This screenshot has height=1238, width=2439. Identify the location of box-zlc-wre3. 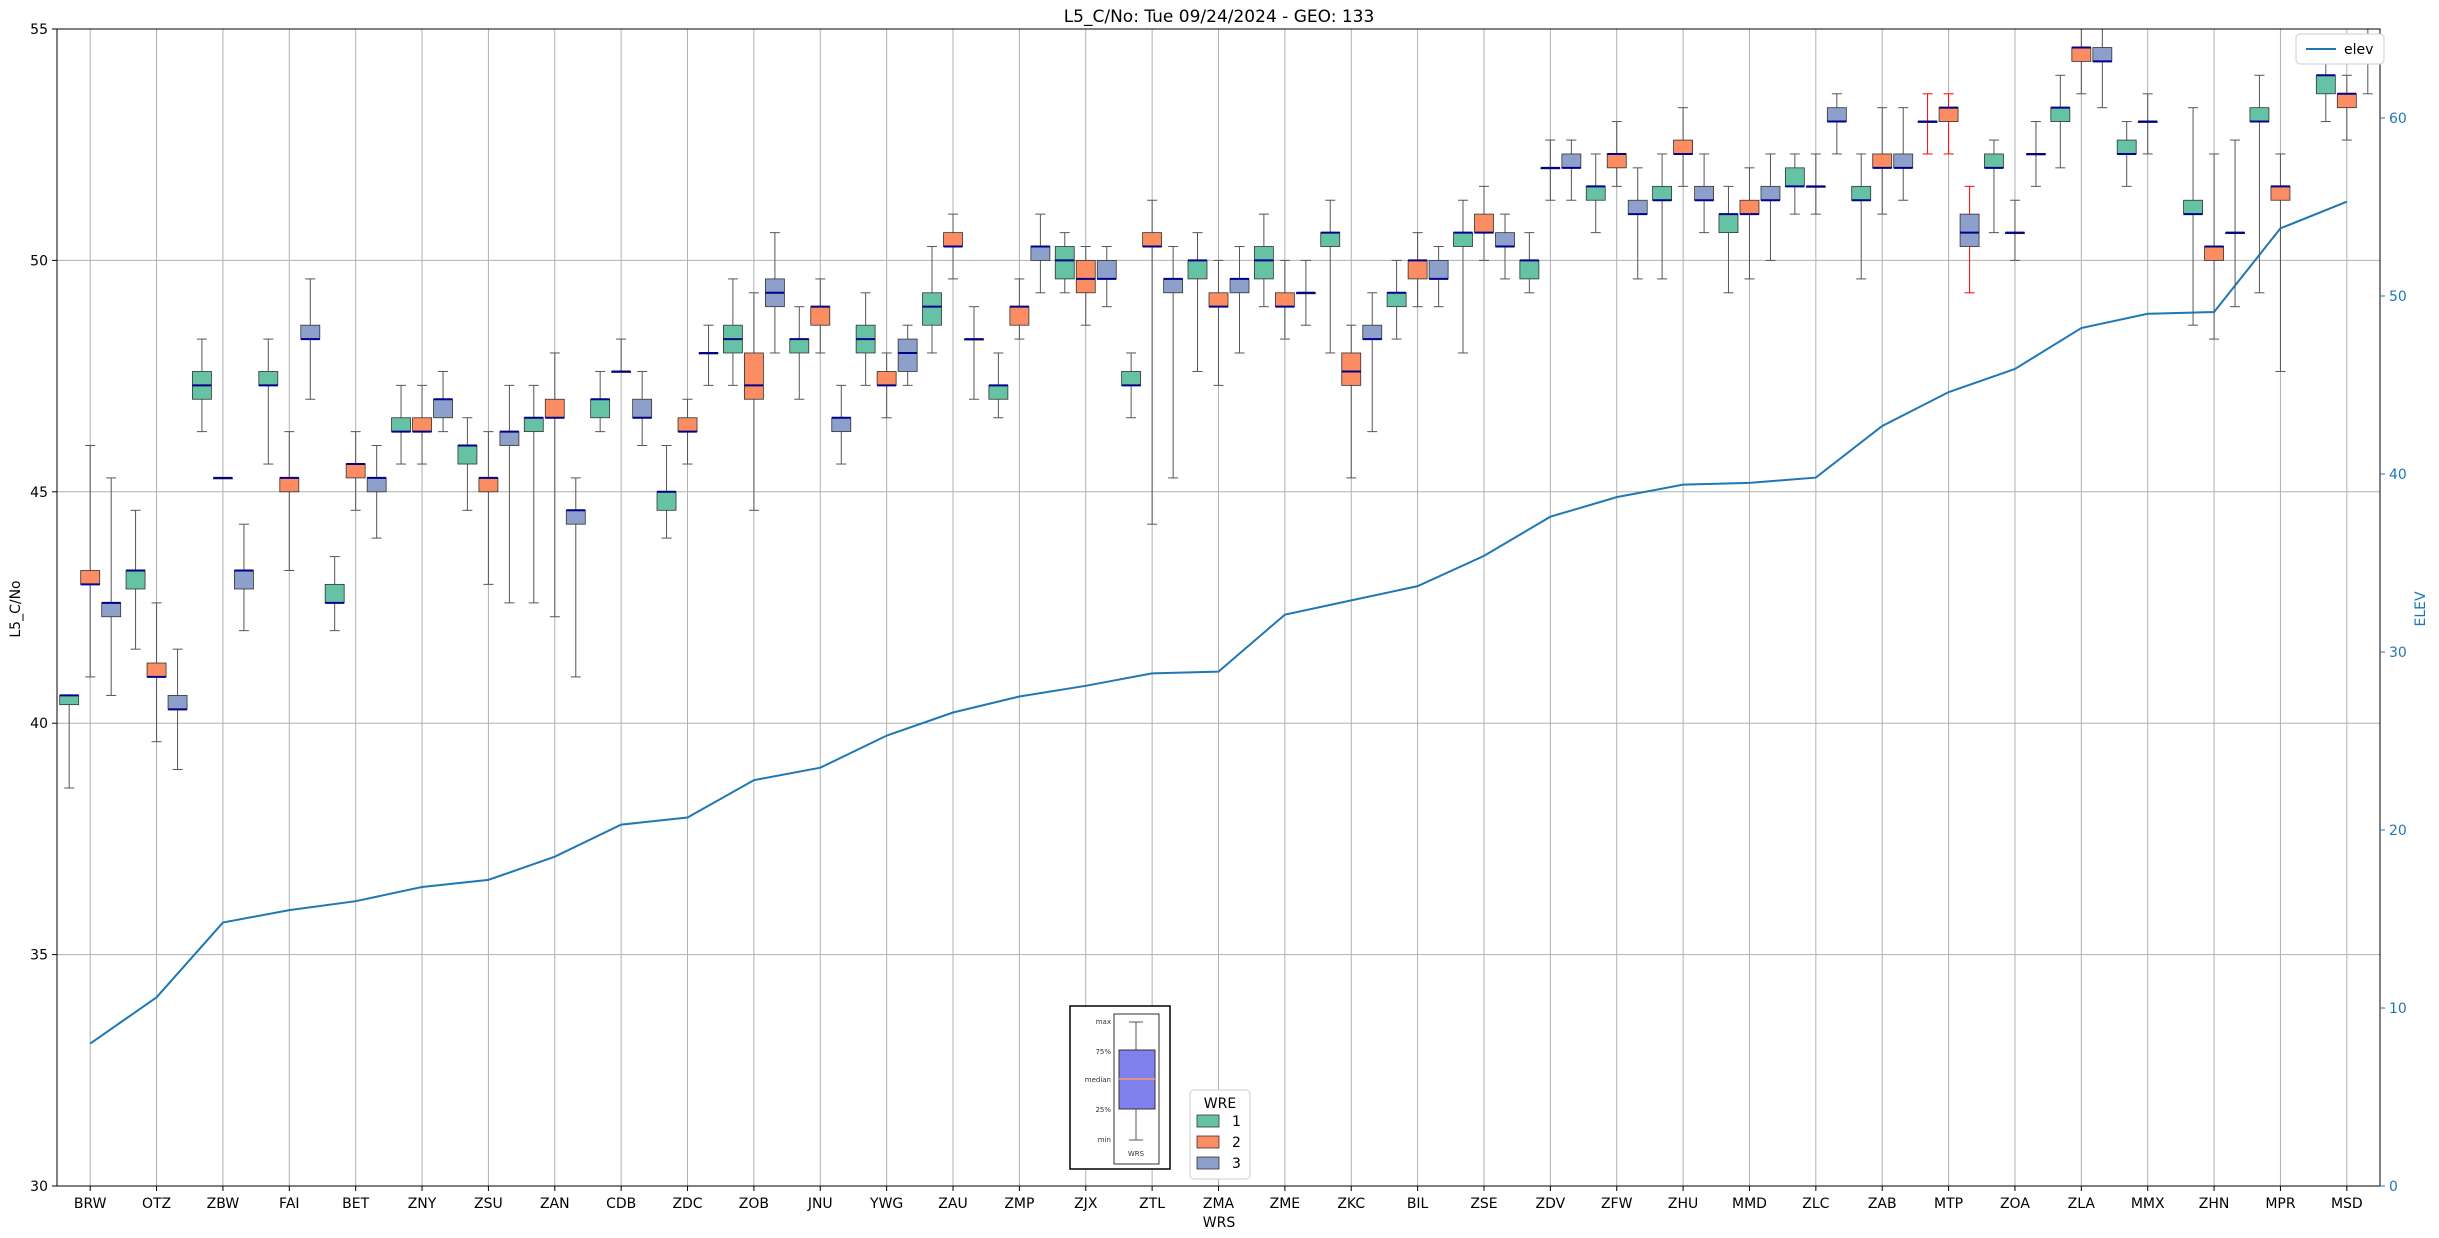
(1836, 124).